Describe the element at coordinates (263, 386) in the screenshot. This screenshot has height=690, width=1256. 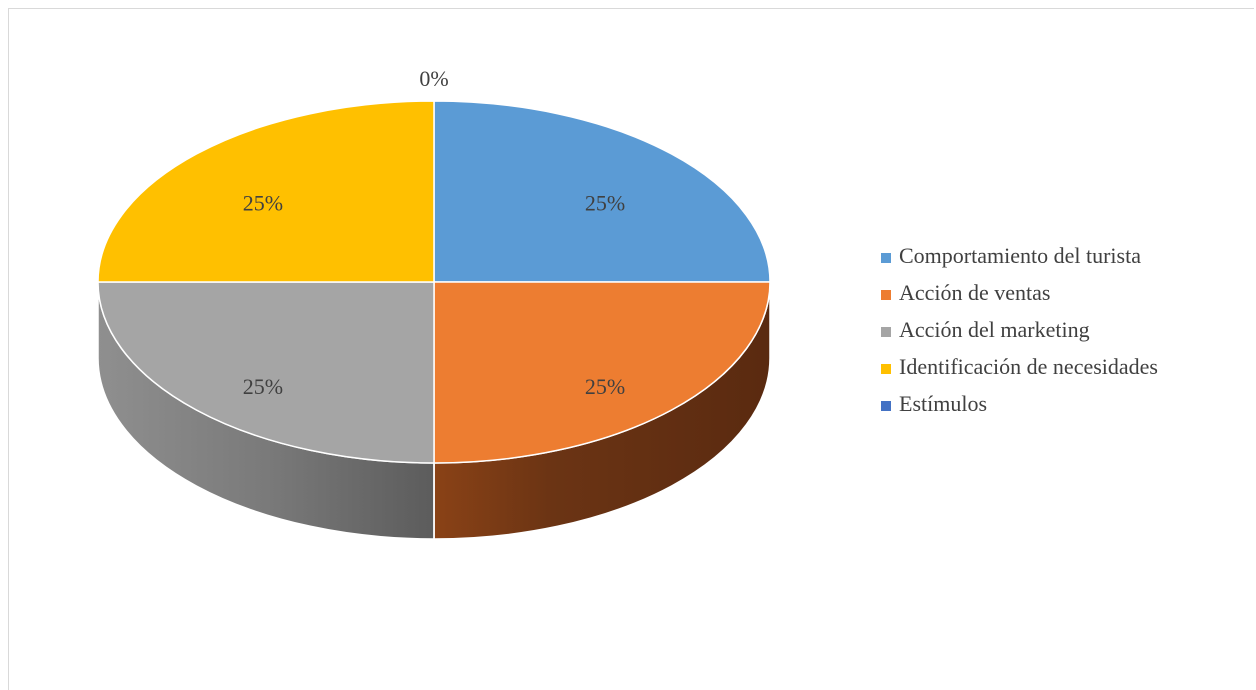
I see `data-label-3: 25%` at that location.